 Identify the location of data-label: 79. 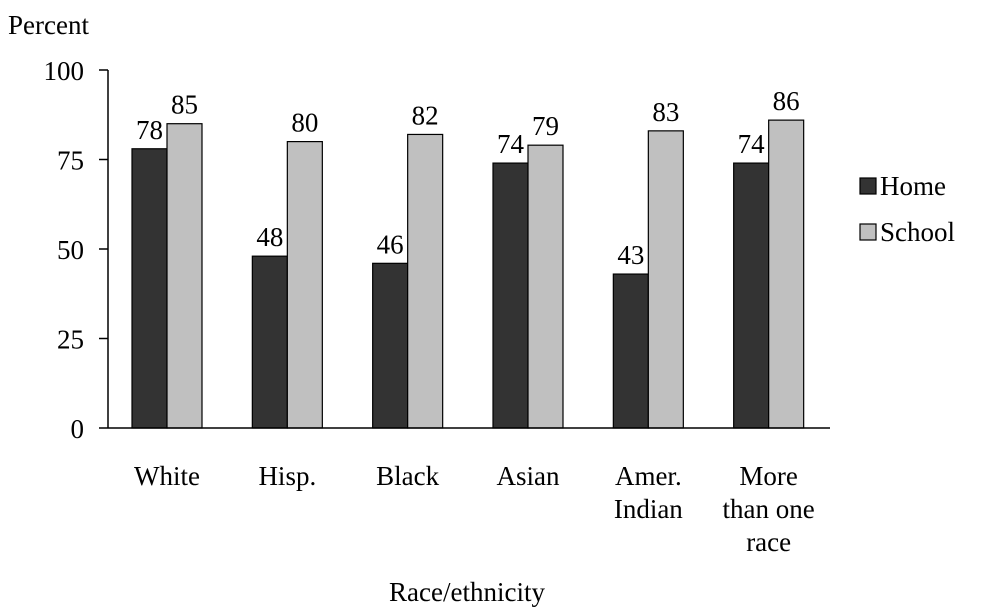
(545, 126).